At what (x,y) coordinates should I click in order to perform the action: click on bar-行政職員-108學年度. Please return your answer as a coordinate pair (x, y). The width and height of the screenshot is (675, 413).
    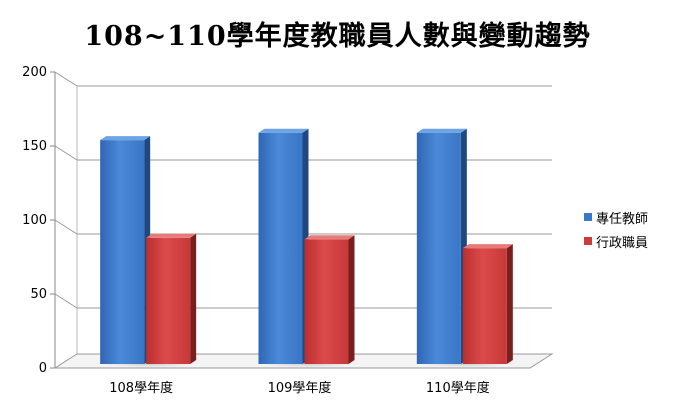
    Looking at the image, I should click on (171, 298).